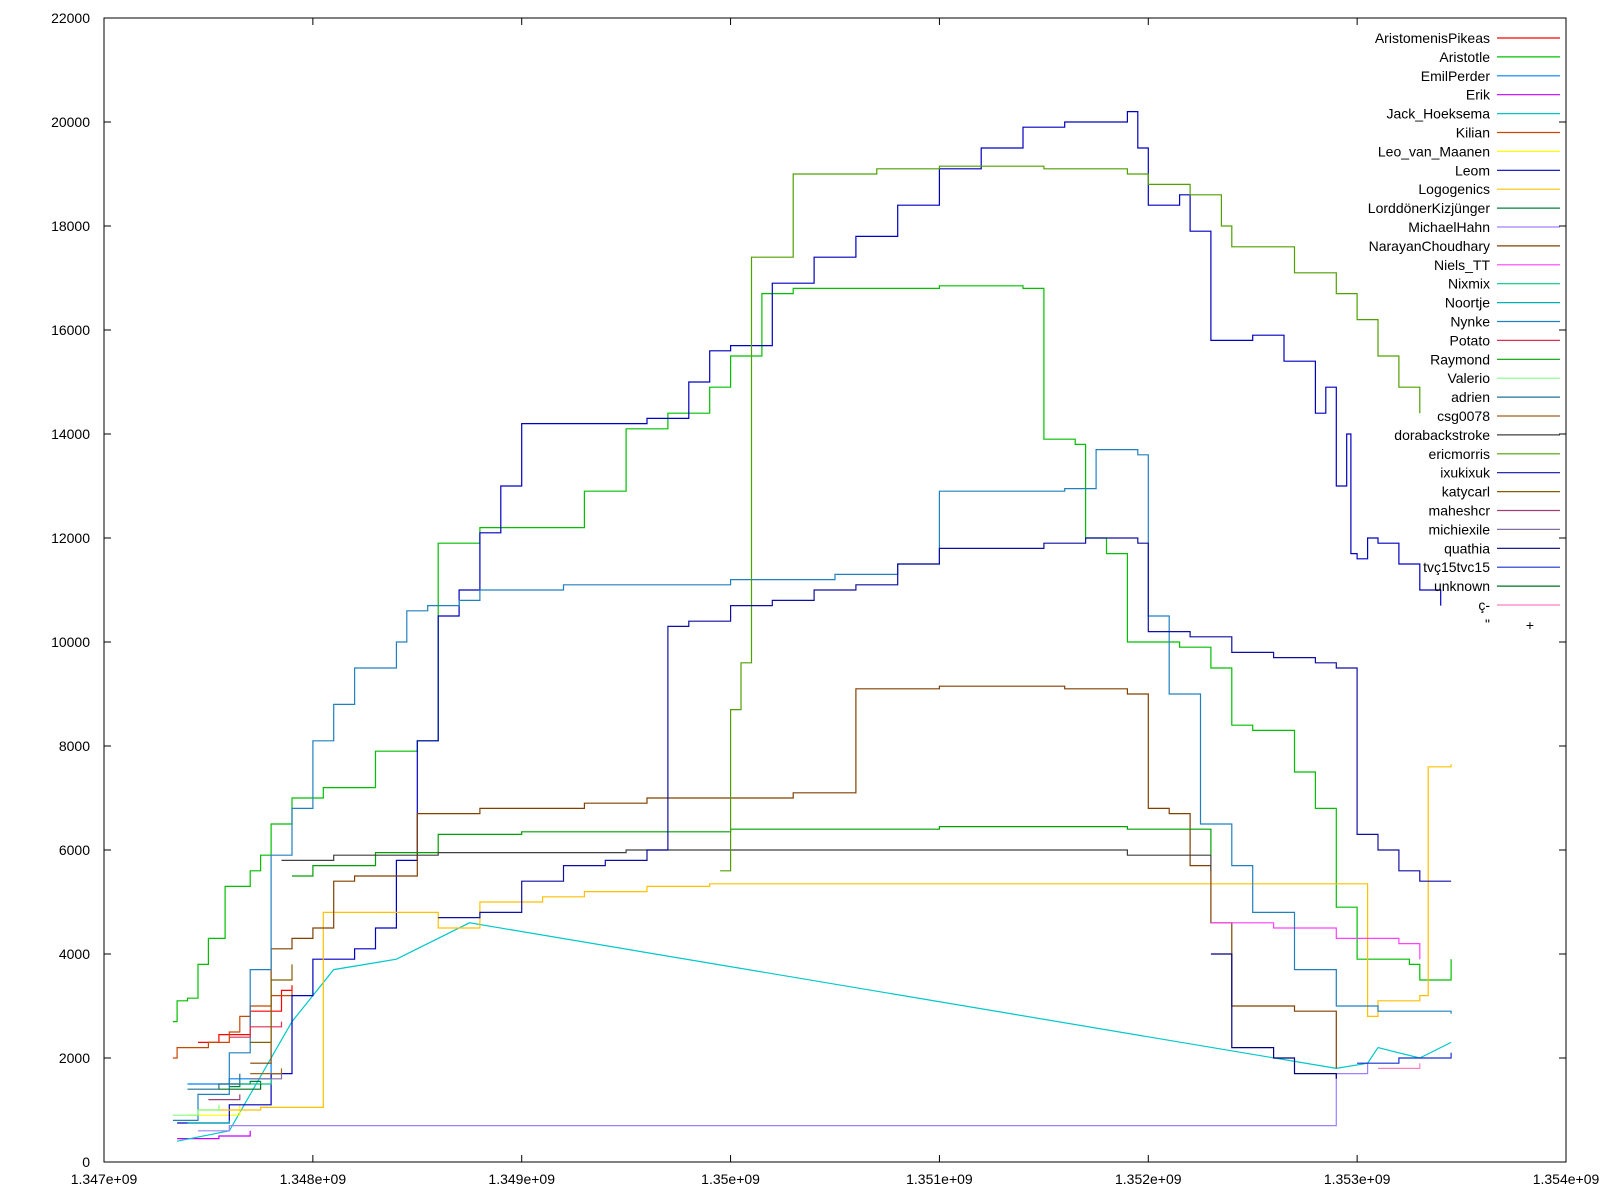  I want to click on legend-label: AristomenisPikeas, so click(1432, 38).